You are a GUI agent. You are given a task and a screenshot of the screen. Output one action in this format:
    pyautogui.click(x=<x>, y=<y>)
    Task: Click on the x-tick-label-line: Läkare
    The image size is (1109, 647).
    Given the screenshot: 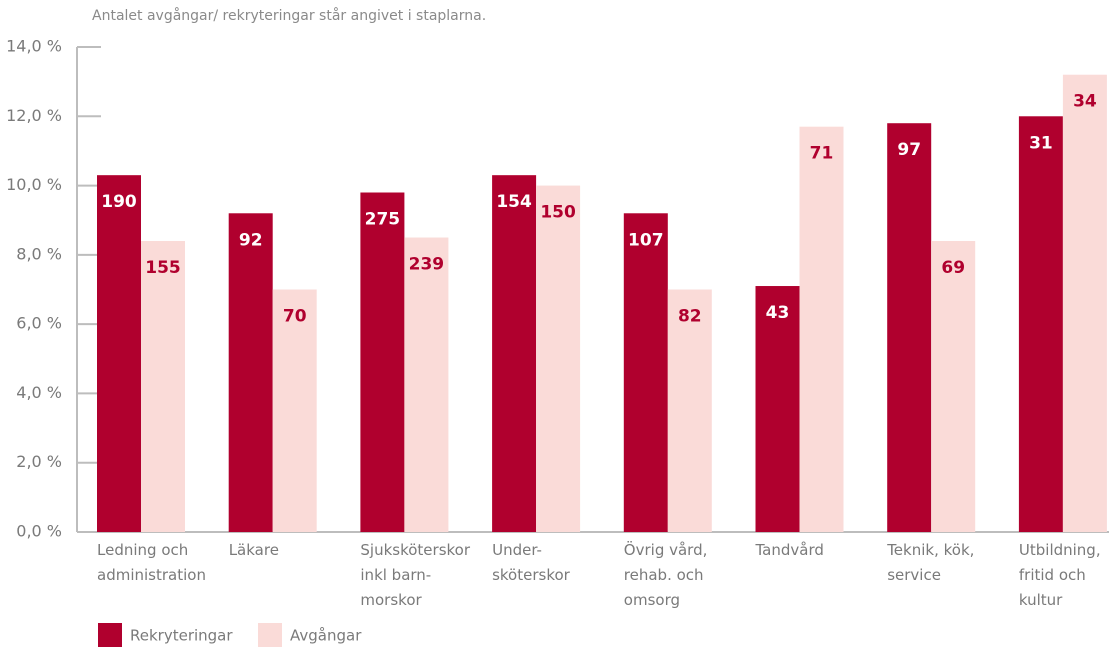 What is the action you would take?
    pyautogui.click(x=254, y=550)
    